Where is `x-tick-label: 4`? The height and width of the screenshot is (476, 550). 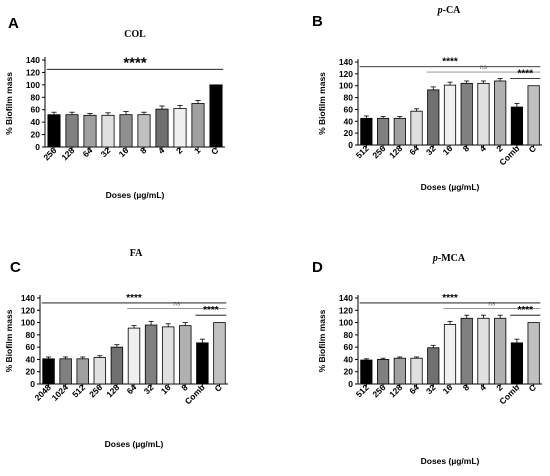
x-tick-label: 4 is located at coordinates (482, 387).